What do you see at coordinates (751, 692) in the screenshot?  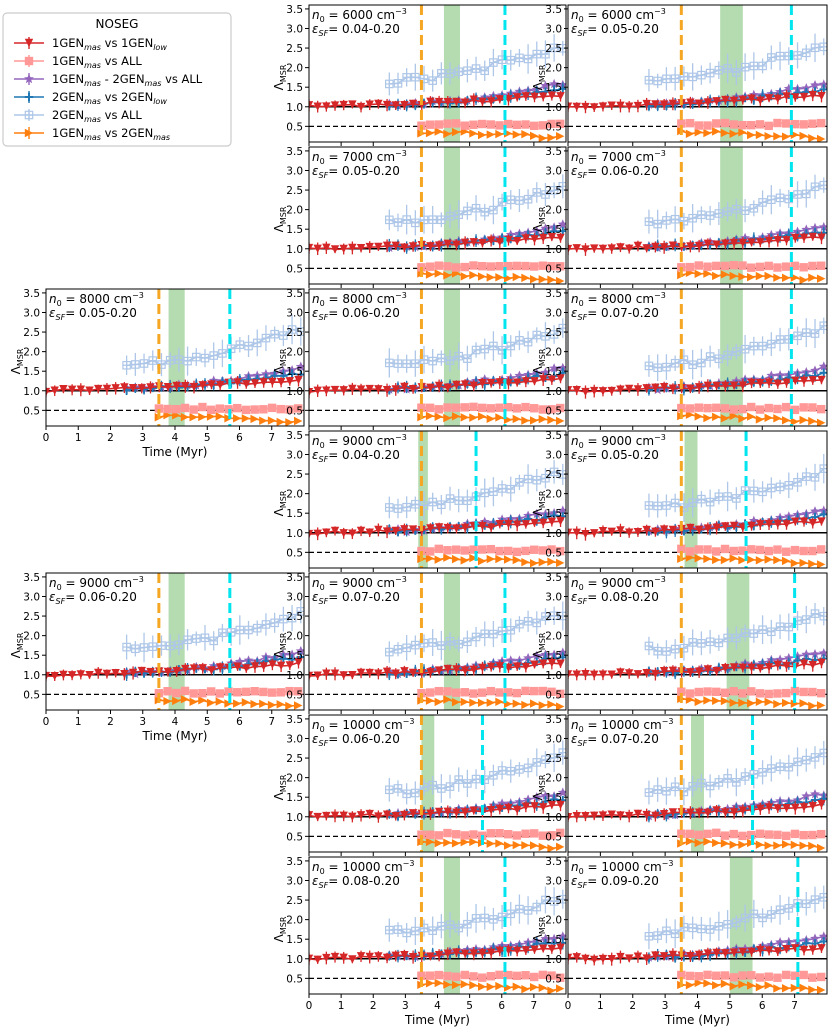 I see `series-1gm_vs_all` at bounding box center [751, 692].